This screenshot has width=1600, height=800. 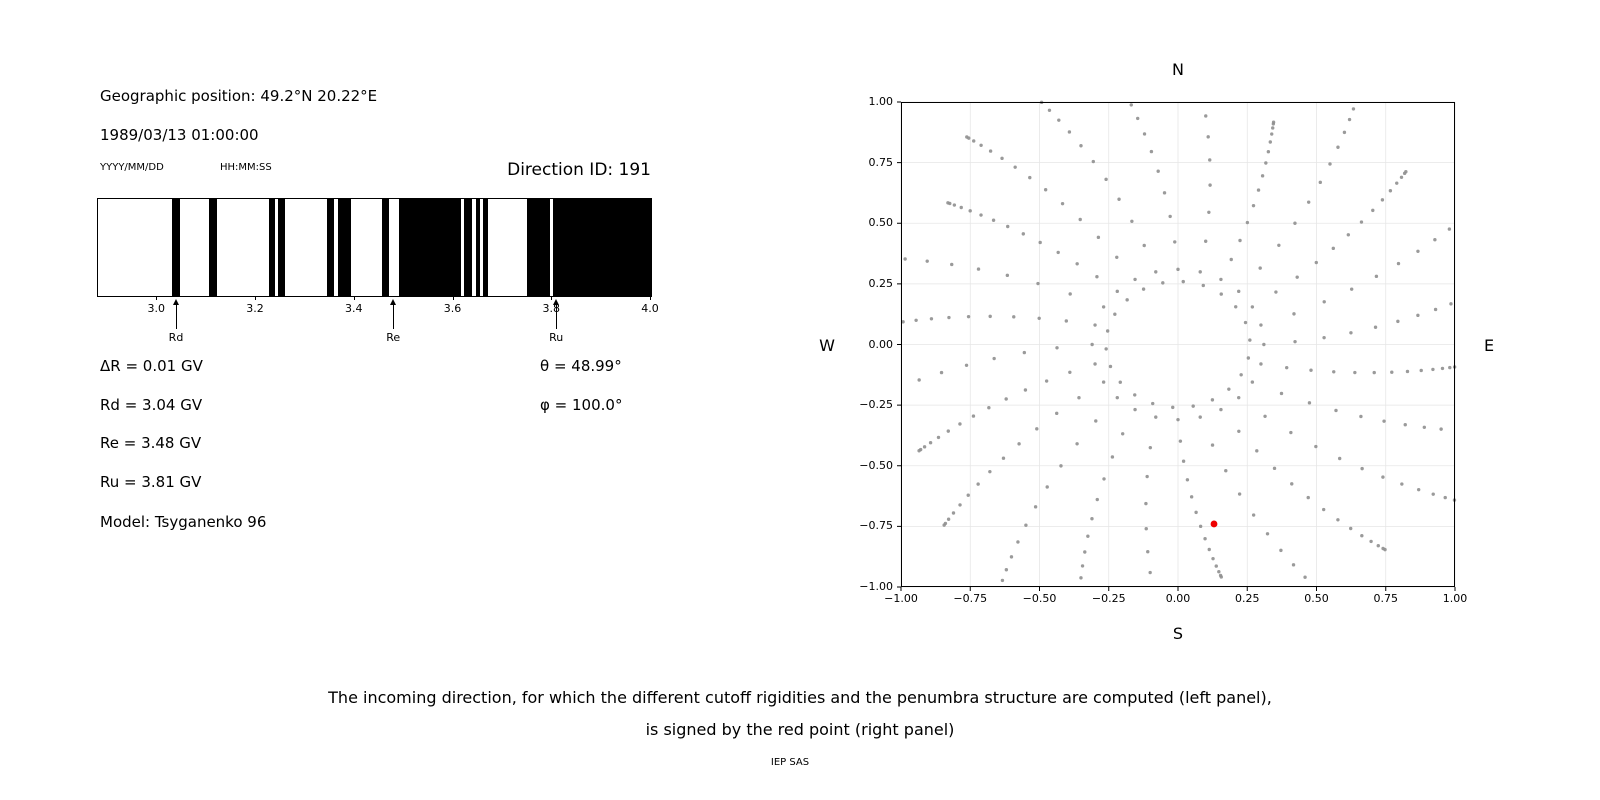 What do you see at coordinates (239, 96) in the screenshot?
I see `geo-position-text: Geographic position: 49.2°N 20.22°E` at bounding box center [239, 96].